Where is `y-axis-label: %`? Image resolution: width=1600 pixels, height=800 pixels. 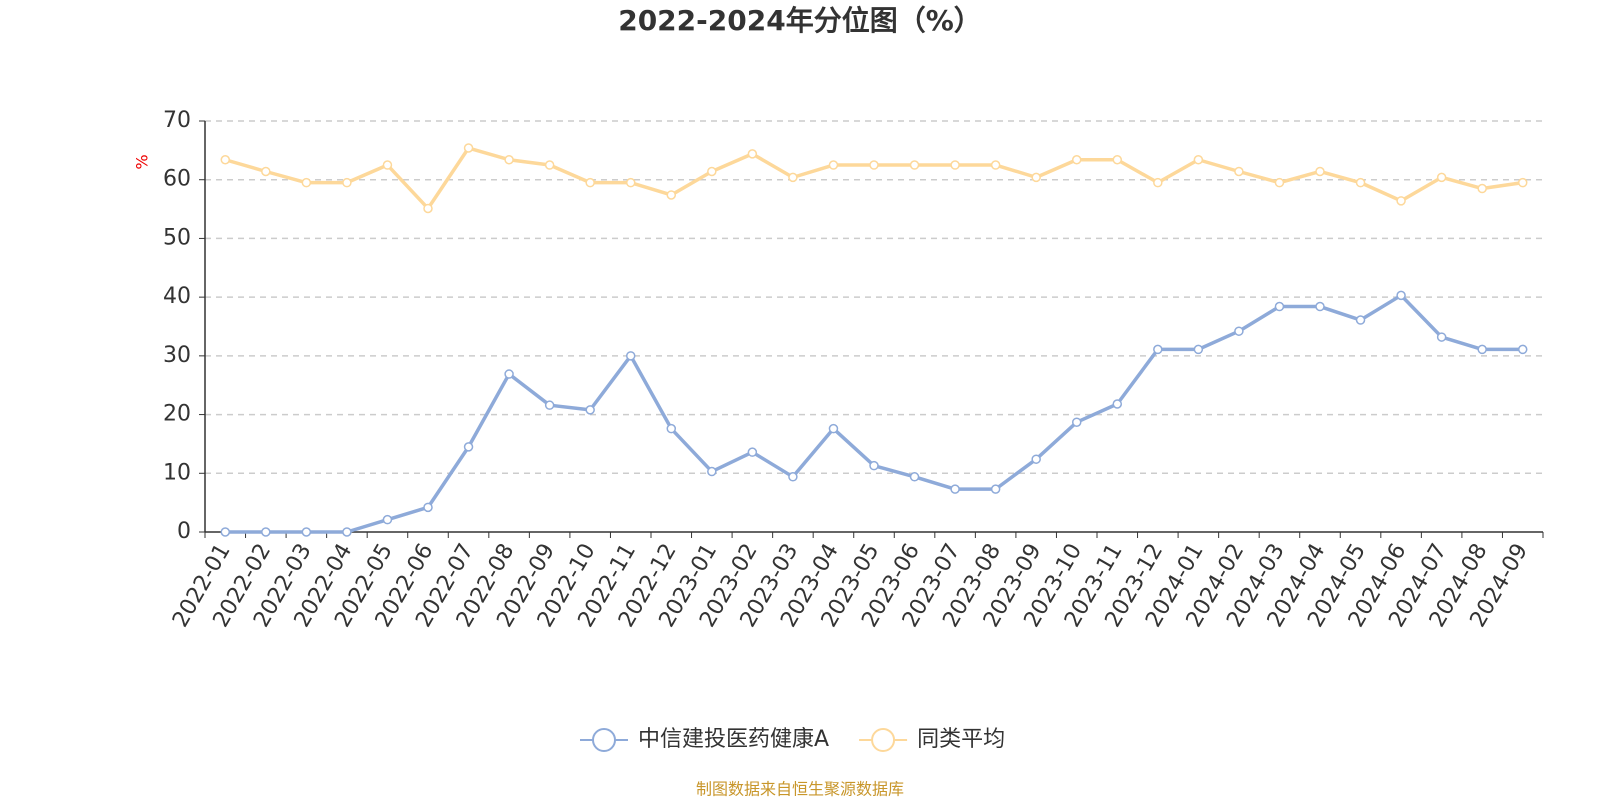
y-axis-label: % is located at coordinates (142, 161).